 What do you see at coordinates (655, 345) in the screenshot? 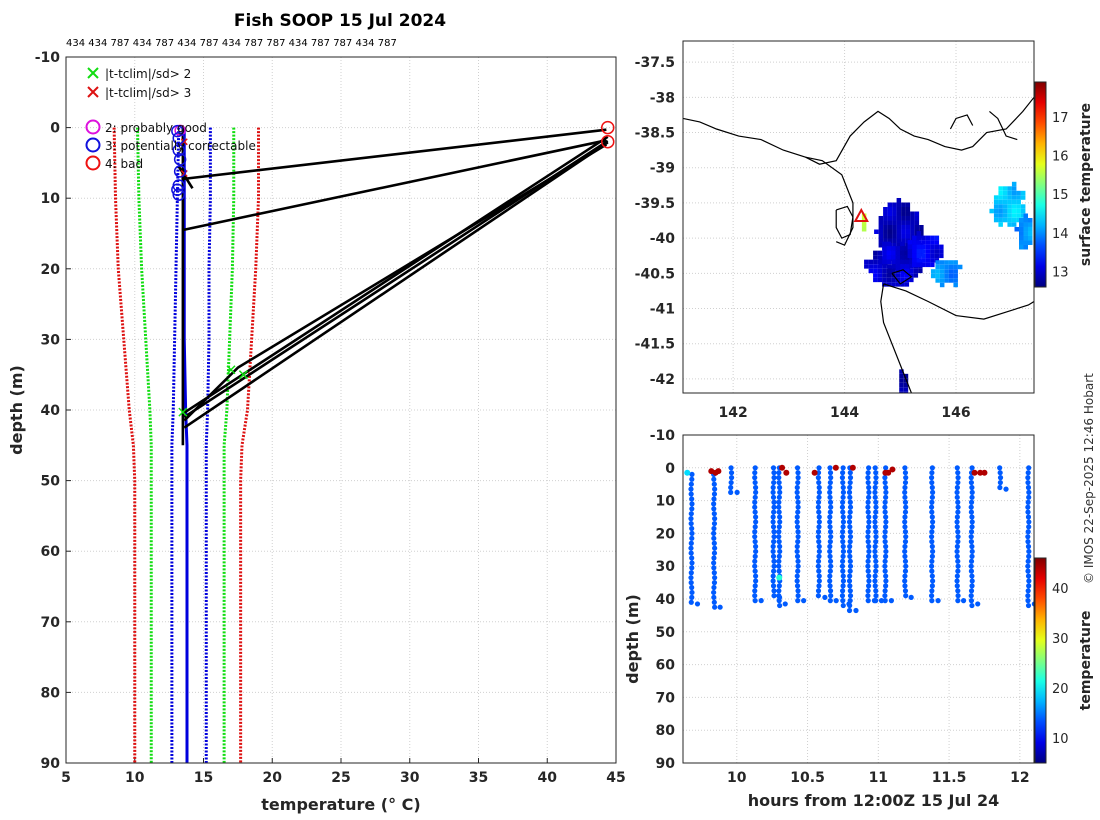
I see `map-y-tick-label: -41.5` at bounding box center [655, 345].